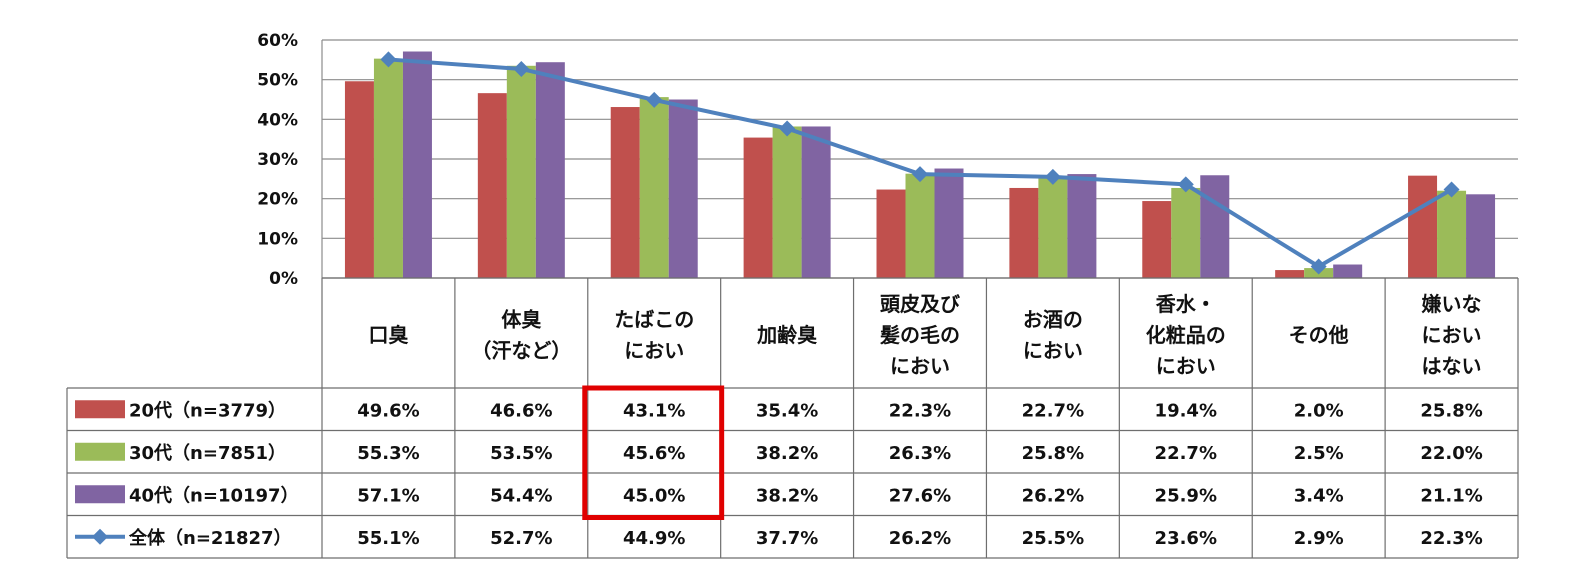  What do you see at coordinates (521, 335) in the screenshot?
I see `category-label-2: 体臭 （汗など）` at bounding box center [521, 335].